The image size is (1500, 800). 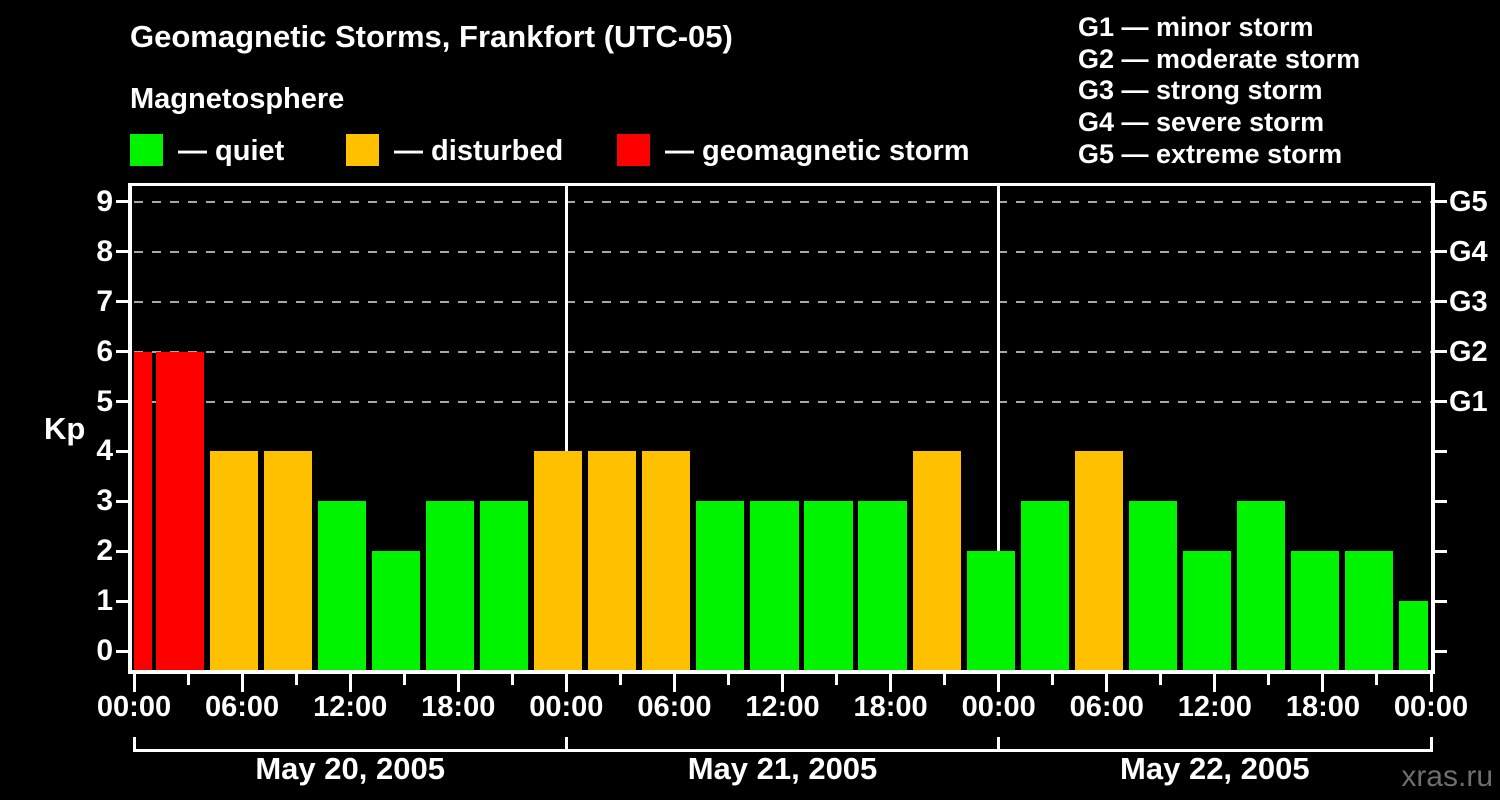 I want to click on x-tick-label: 12:00, so click(x=350, y=707).